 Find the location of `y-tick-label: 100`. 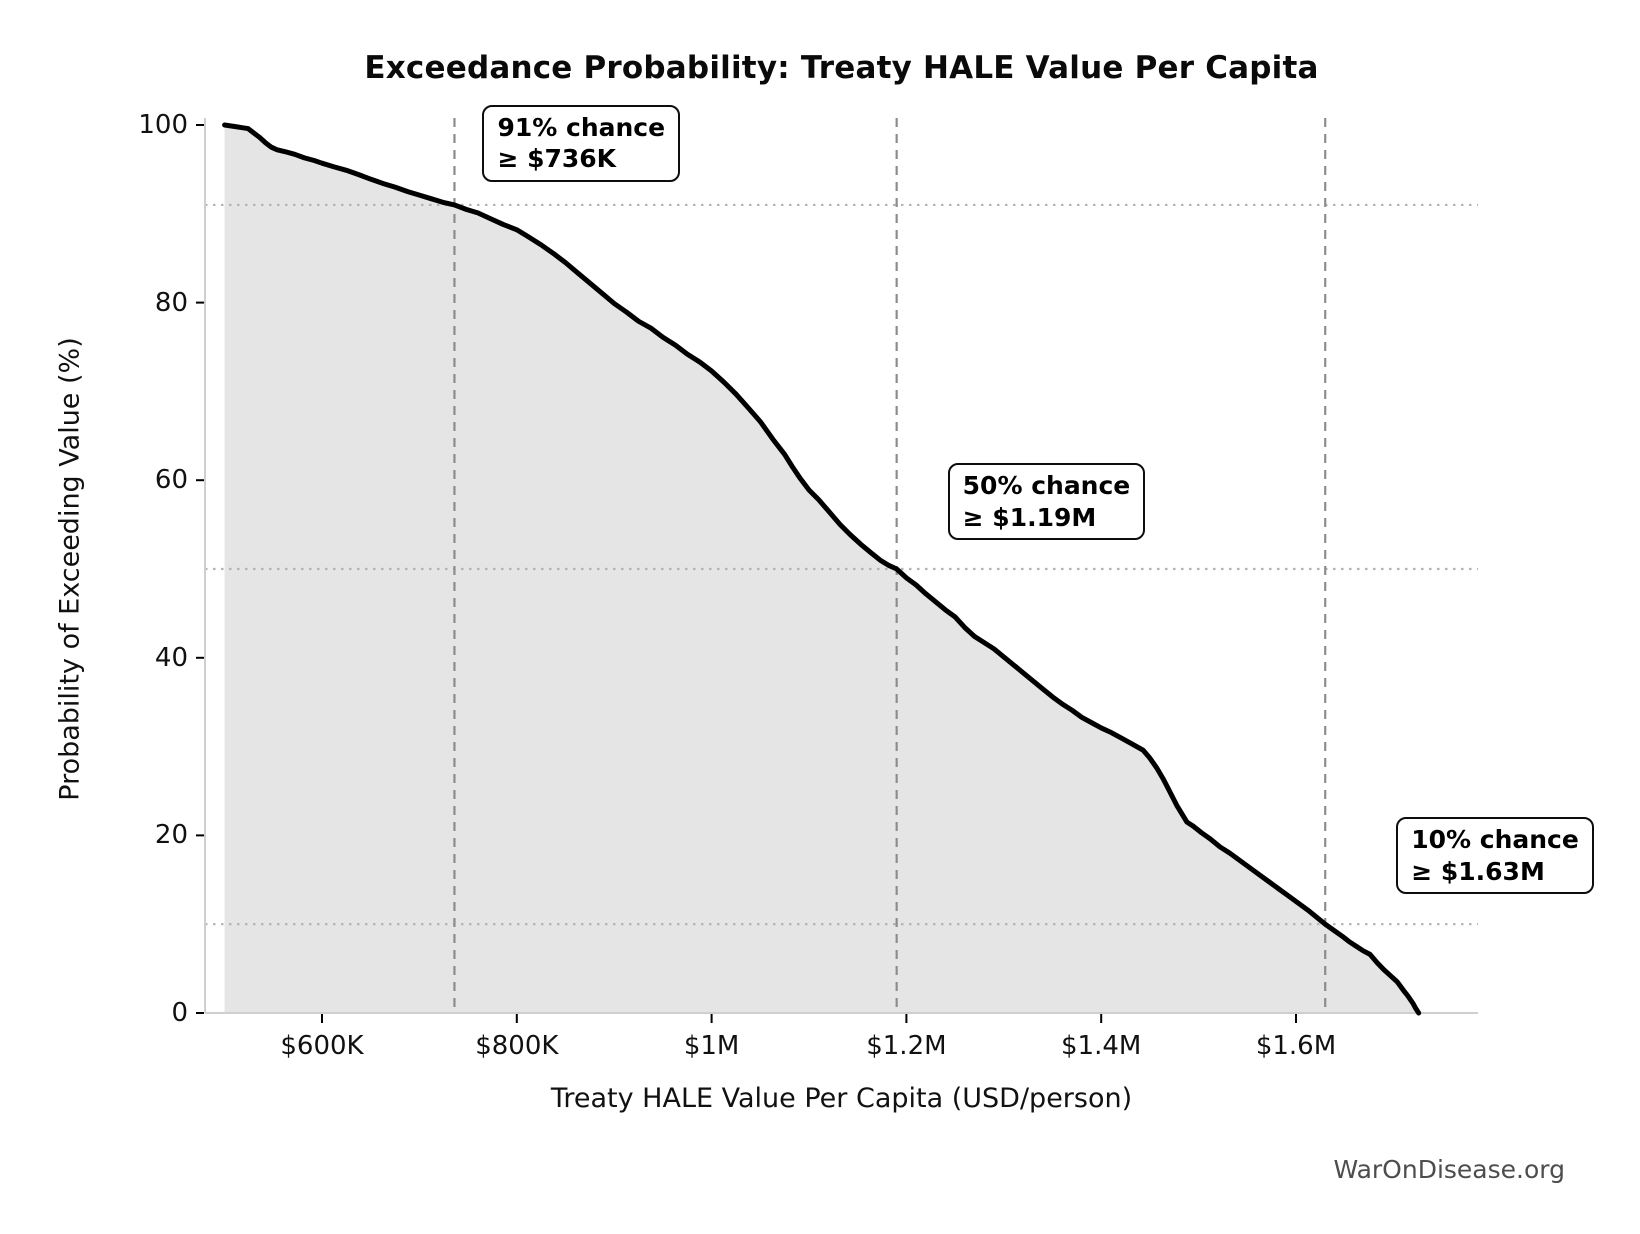

y-tick-label: 100 is located at coordinates (163, 125).